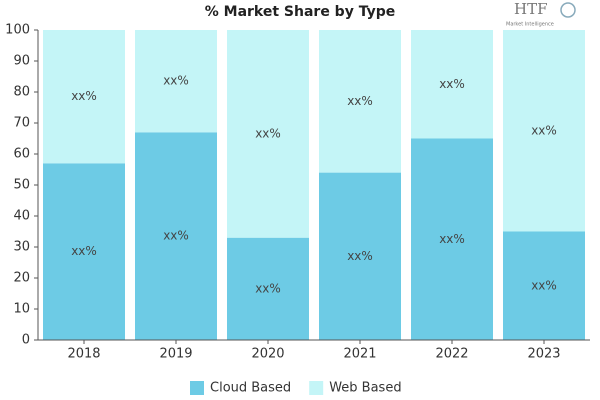 The image size is (600, 400). I want to click on y-tick-label: 50, so click(21, 185).